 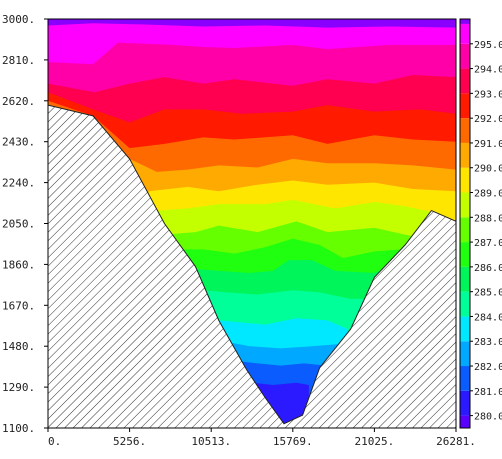 What do you see at coordinates (18, 60) in the screenshot?
I see `y-tick-label: 2810.` at bounding box center [18, 60].